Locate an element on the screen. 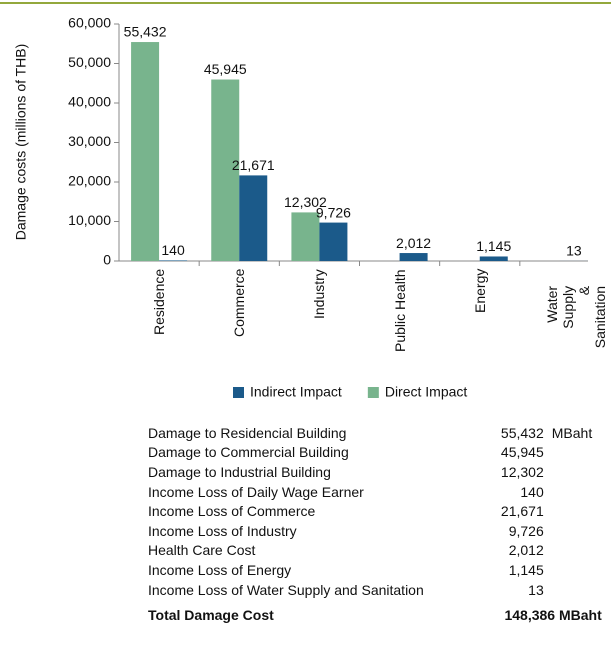 The height and width of the screenshot is (671, 611). value-label: 1,145 is located at coordinates (493, 246).